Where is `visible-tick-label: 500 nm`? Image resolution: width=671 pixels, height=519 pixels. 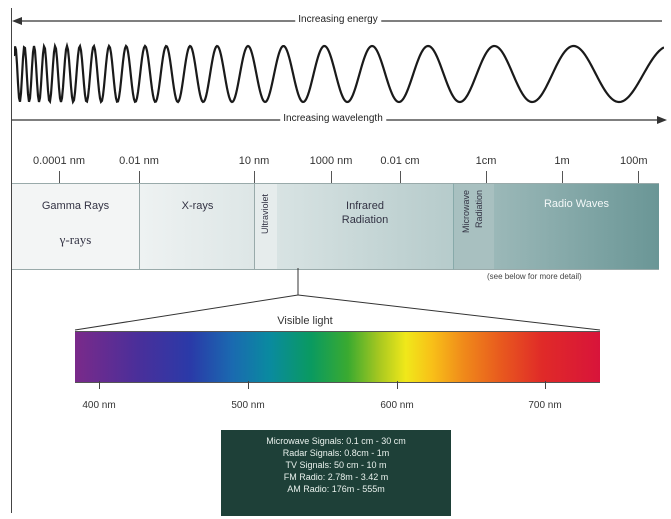
visible-tick-label: 500 nm is located at coordinates (247, 405).